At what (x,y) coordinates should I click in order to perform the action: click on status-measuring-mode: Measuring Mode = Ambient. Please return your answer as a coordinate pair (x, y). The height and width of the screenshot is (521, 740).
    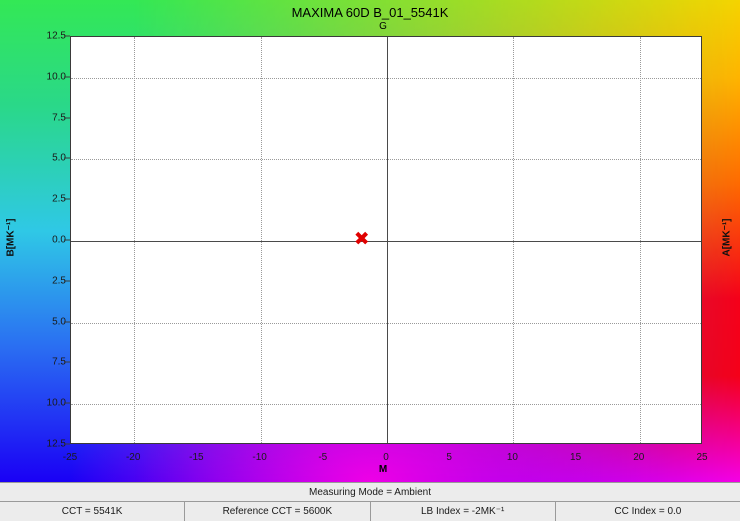
    Looking at the image, I should click on (370, 492).